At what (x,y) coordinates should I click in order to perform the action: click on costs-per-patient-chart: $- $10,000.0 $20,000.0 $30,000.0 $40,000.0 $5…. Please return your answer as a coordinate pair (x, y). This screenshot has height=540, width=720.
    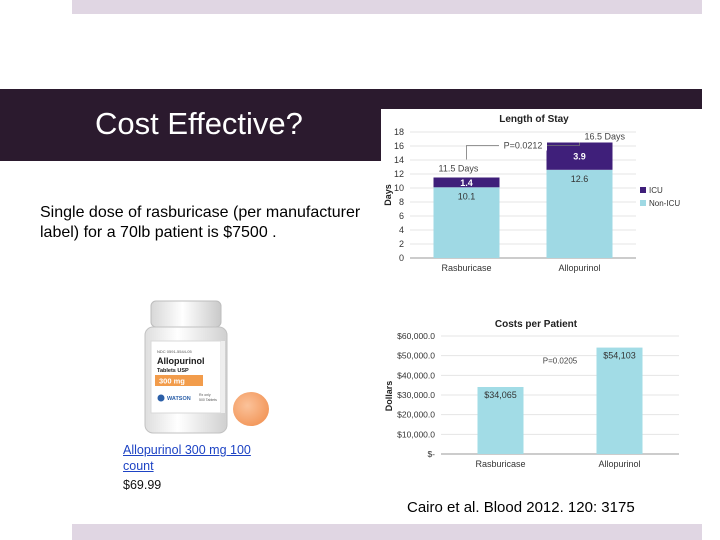
    Looking at the image, I should click on (541, 390).